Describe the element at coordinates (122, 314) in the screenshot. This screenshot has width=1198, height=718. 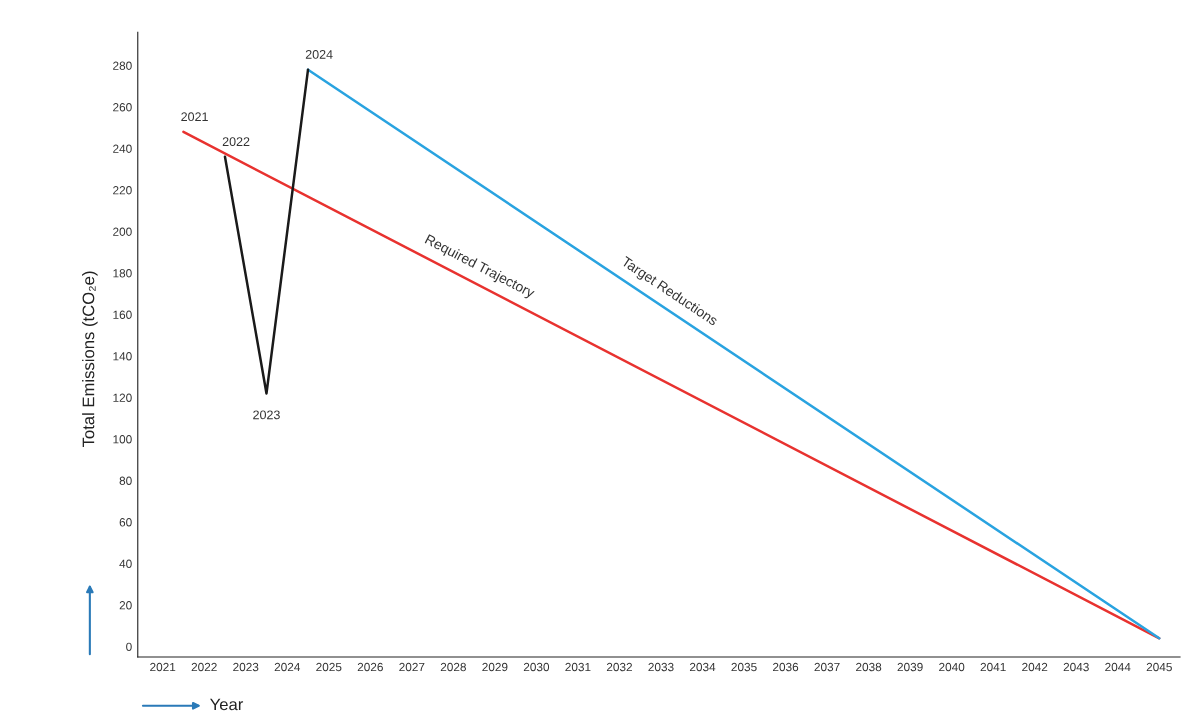
I see `y-tick-label: 160` at that location.